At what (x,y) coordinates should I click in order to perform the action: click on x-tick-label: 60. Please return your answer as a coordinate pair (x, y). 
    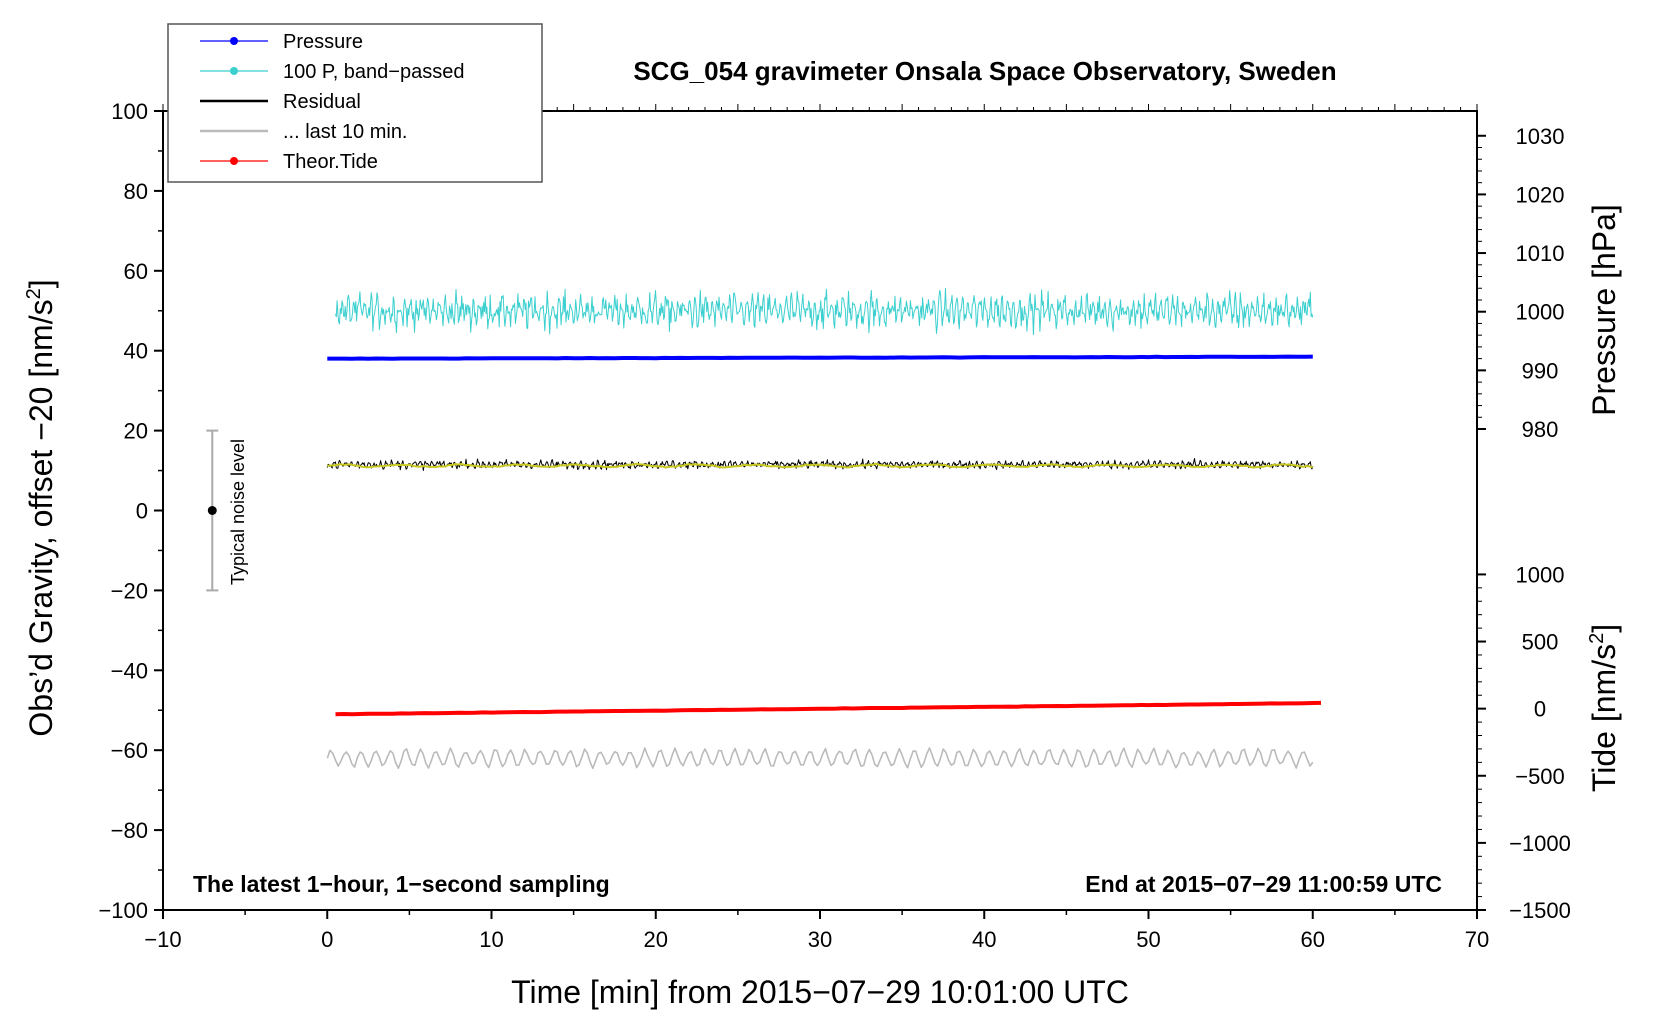
    Looking at the image, I should click on (1313, 939).